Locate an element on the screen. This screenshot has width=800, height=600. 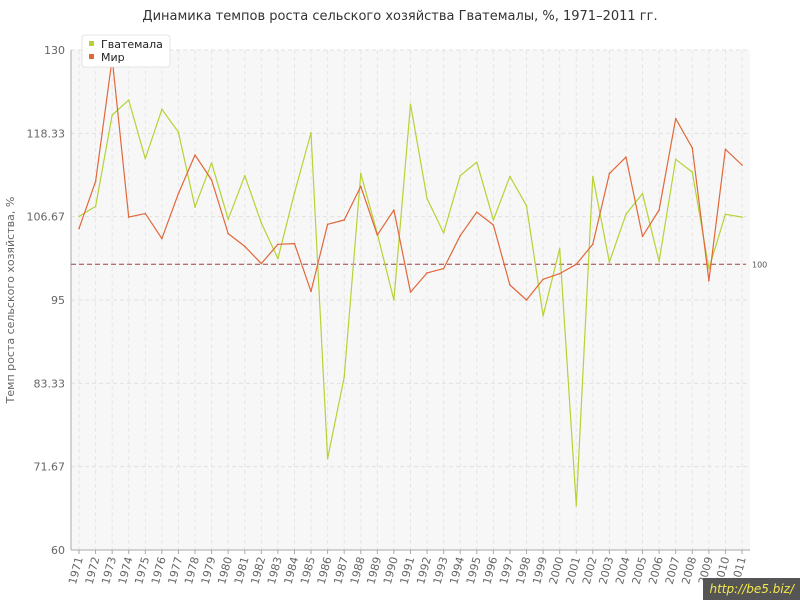
y-tick-label: 71.67 is located at coordinates (50, 467).